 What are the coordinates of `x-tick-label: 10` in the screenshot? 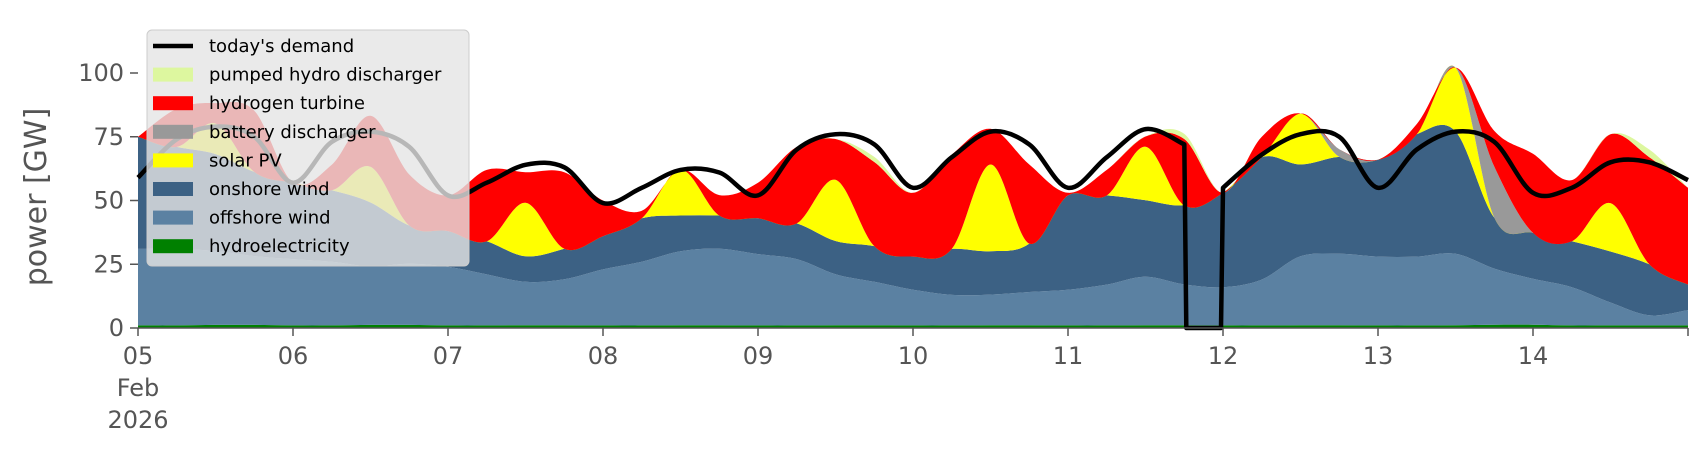 It's located at (913, 356).